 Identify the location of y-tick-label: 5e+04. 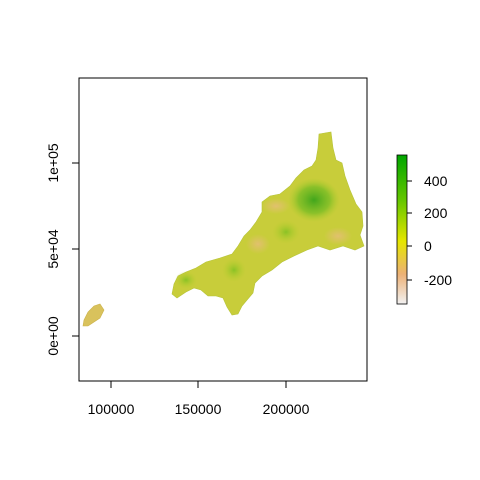
(53, 249).